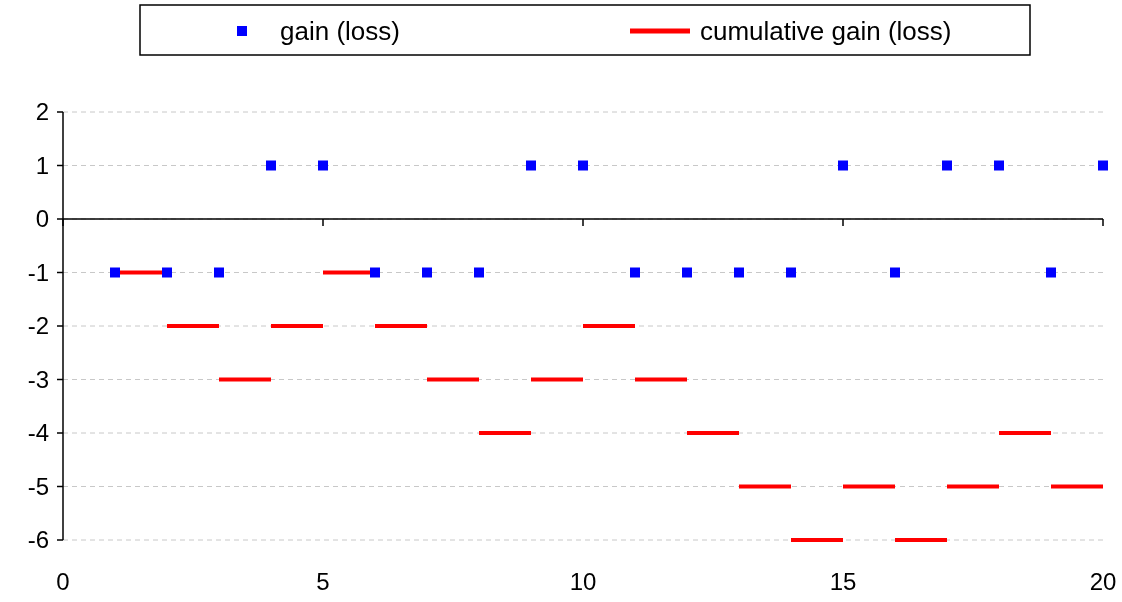  I want to click on y-tick-label: -6, so click(38, 539).